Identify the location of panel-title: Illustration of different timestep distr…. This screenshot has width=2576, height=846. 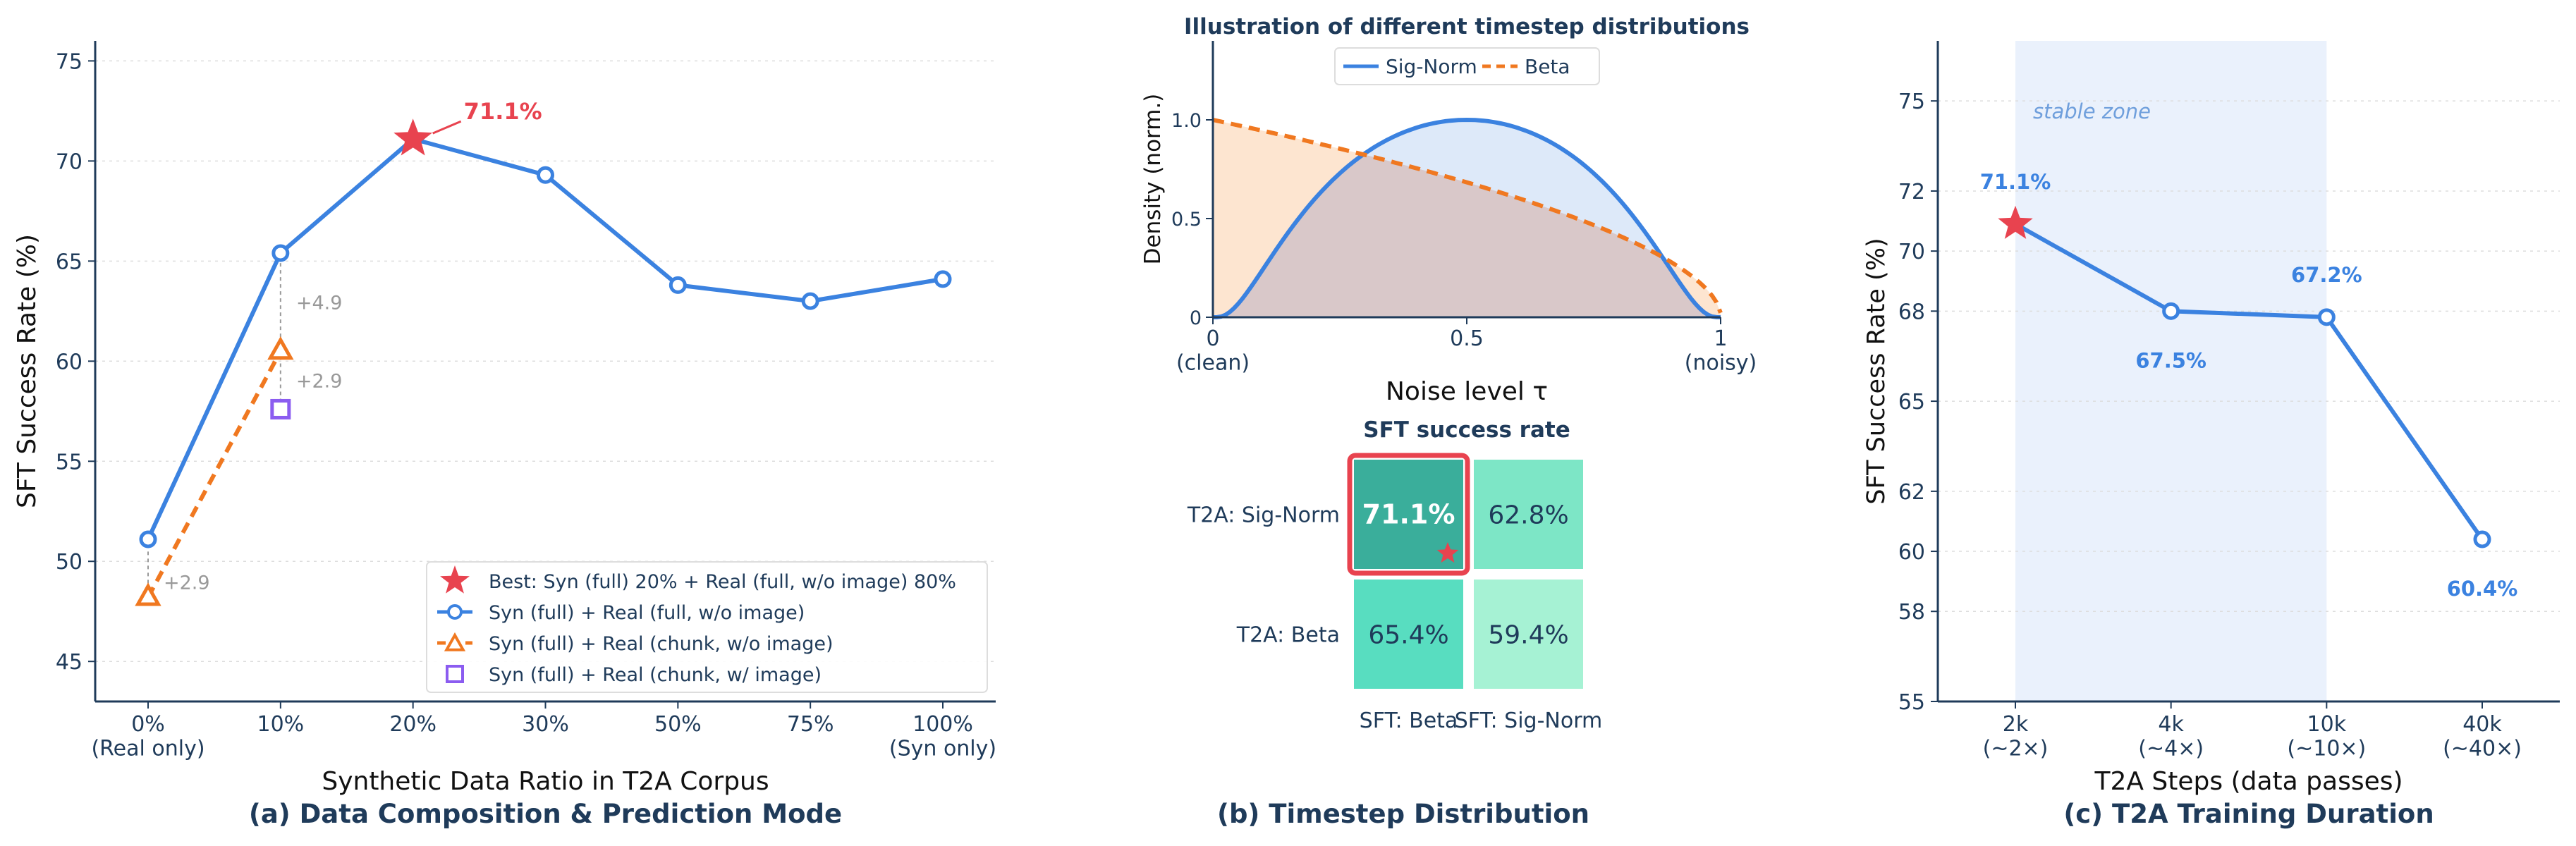
(1467, 26).